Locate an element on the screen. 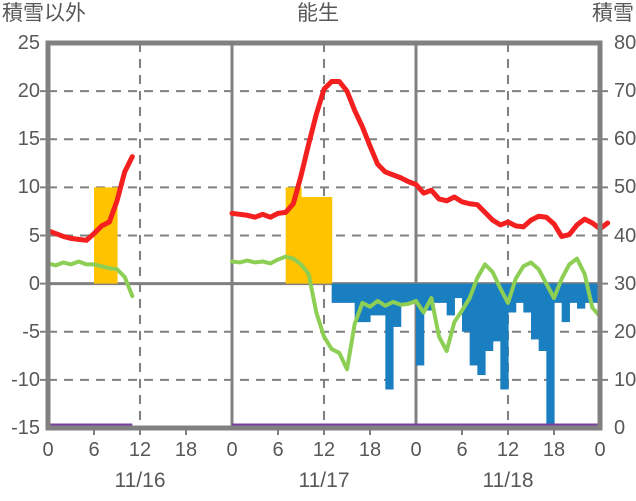  y-tick-label-left: 10 is located at coordinates (28, 187).